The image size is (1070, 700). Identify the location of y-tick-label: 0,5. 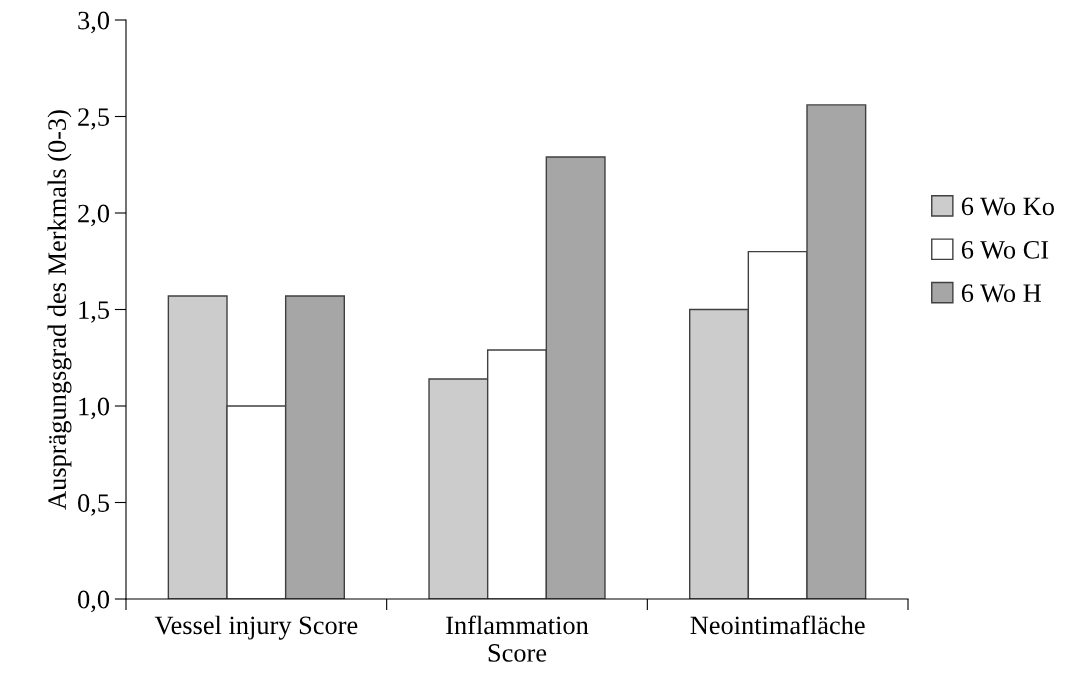
(93, 505).